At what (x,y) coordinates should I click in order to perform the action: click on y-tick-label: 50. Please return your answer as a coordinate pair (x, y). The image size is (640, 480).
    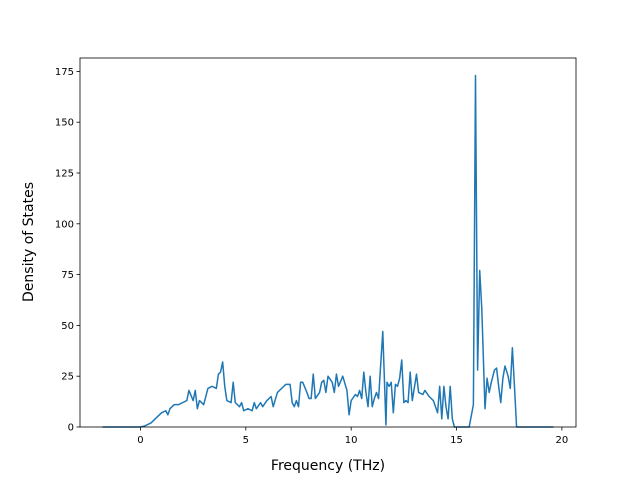
    Looking at the image, I should click on (67, 326).